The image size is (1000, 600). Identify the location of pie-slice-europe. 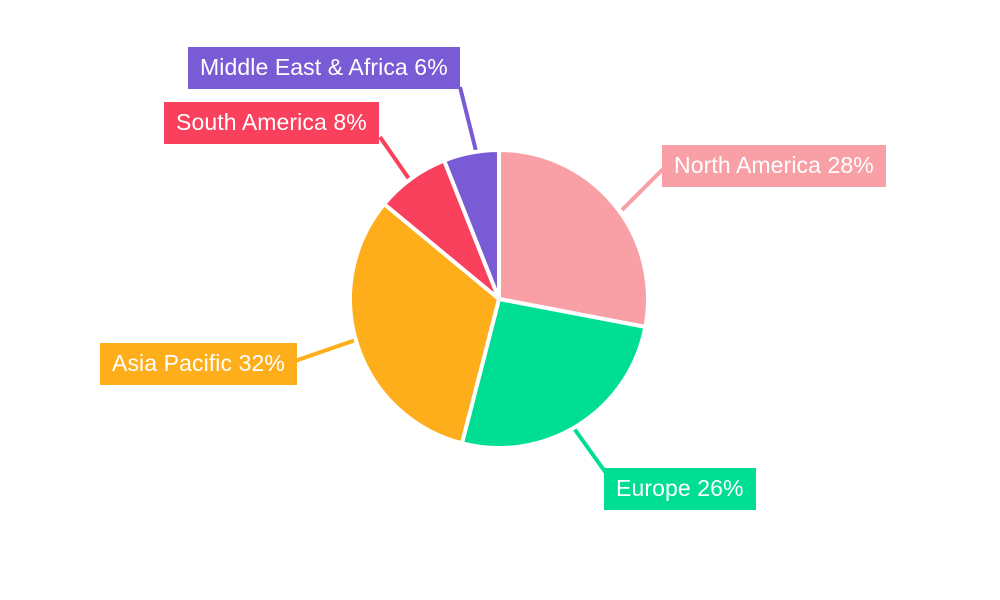
(553, 373).